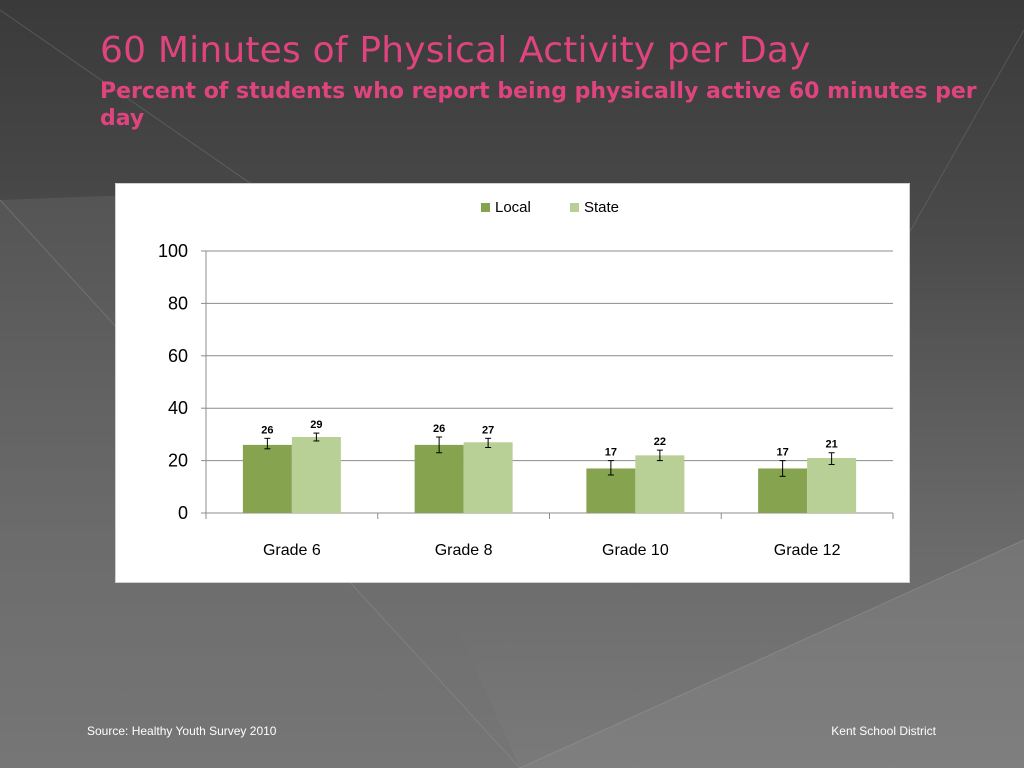 The width and height of the screenshot is (1024, 768). I want to click on slide-title: 60 Minutes of Physical Activity per Day, so click(455, 50).